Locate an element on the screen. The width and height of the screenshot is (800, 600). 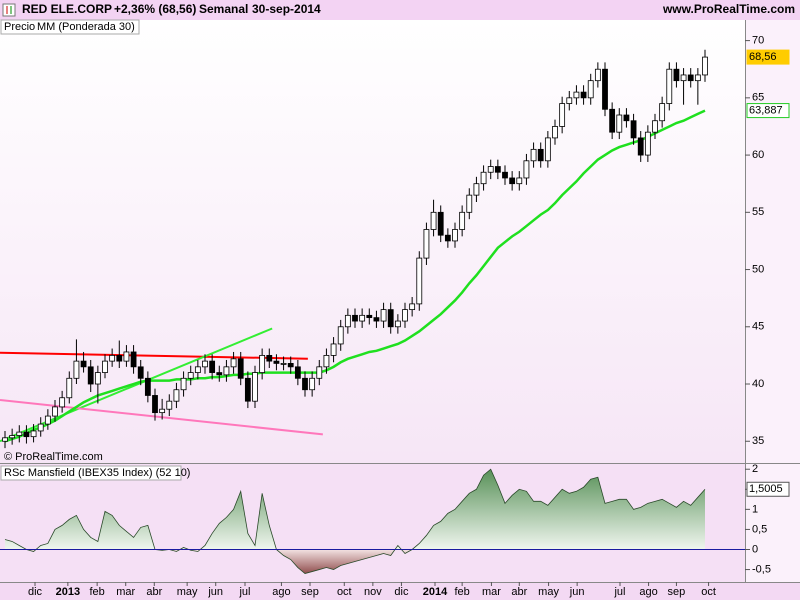
y-tick-label: -0,5 is located at coordinates (761, 569).